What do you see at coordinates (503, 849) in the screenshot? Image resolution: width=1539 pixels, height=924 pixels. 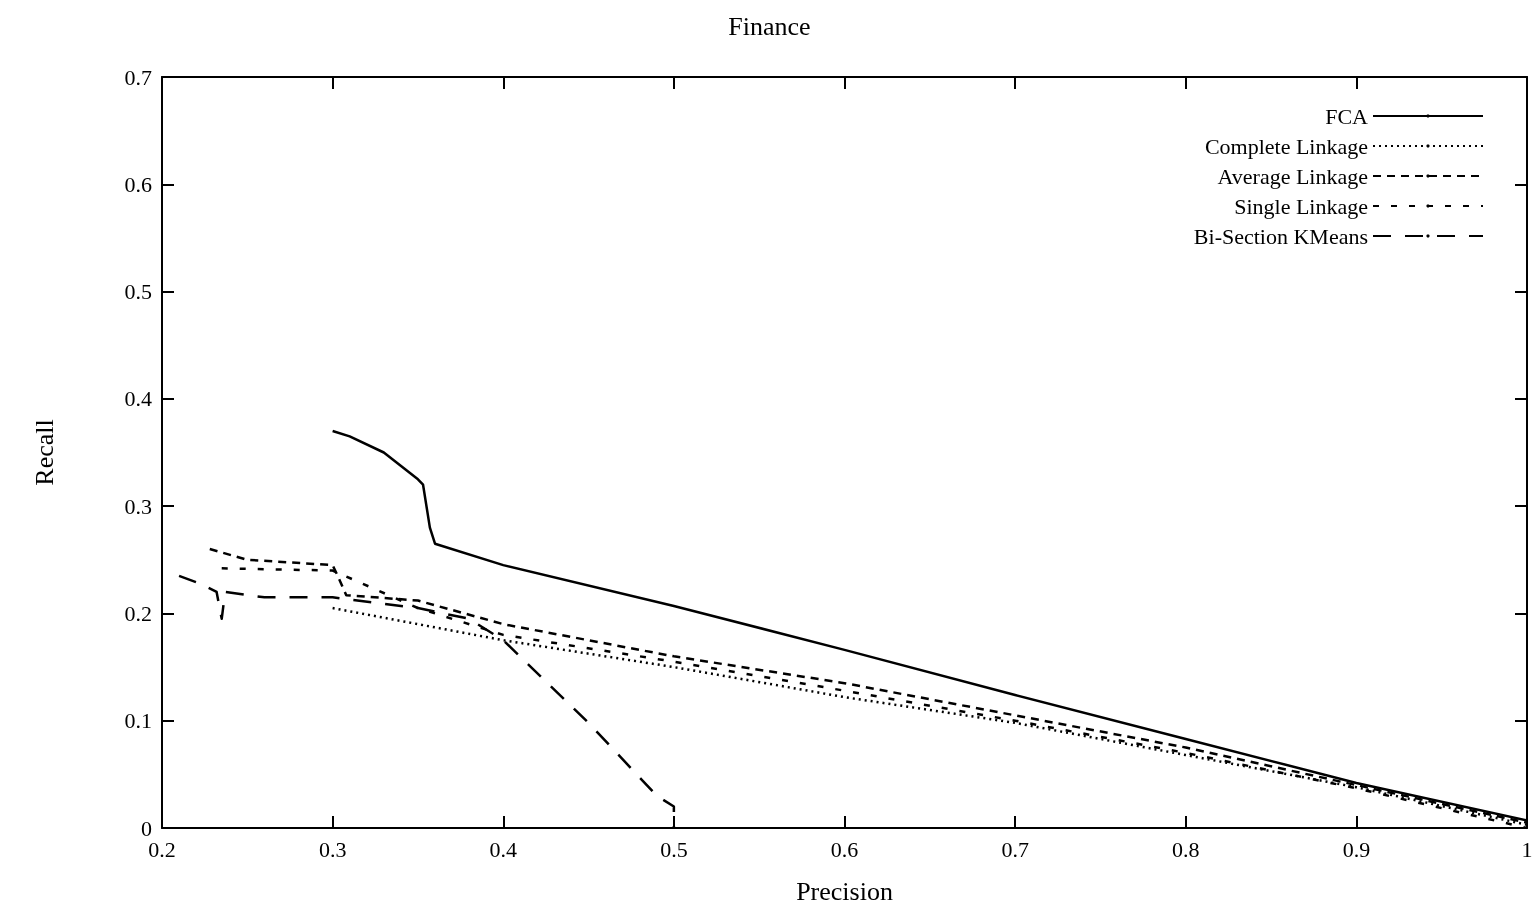 I see `x-tick-label: 0.4` at bounding box center [503, 849].